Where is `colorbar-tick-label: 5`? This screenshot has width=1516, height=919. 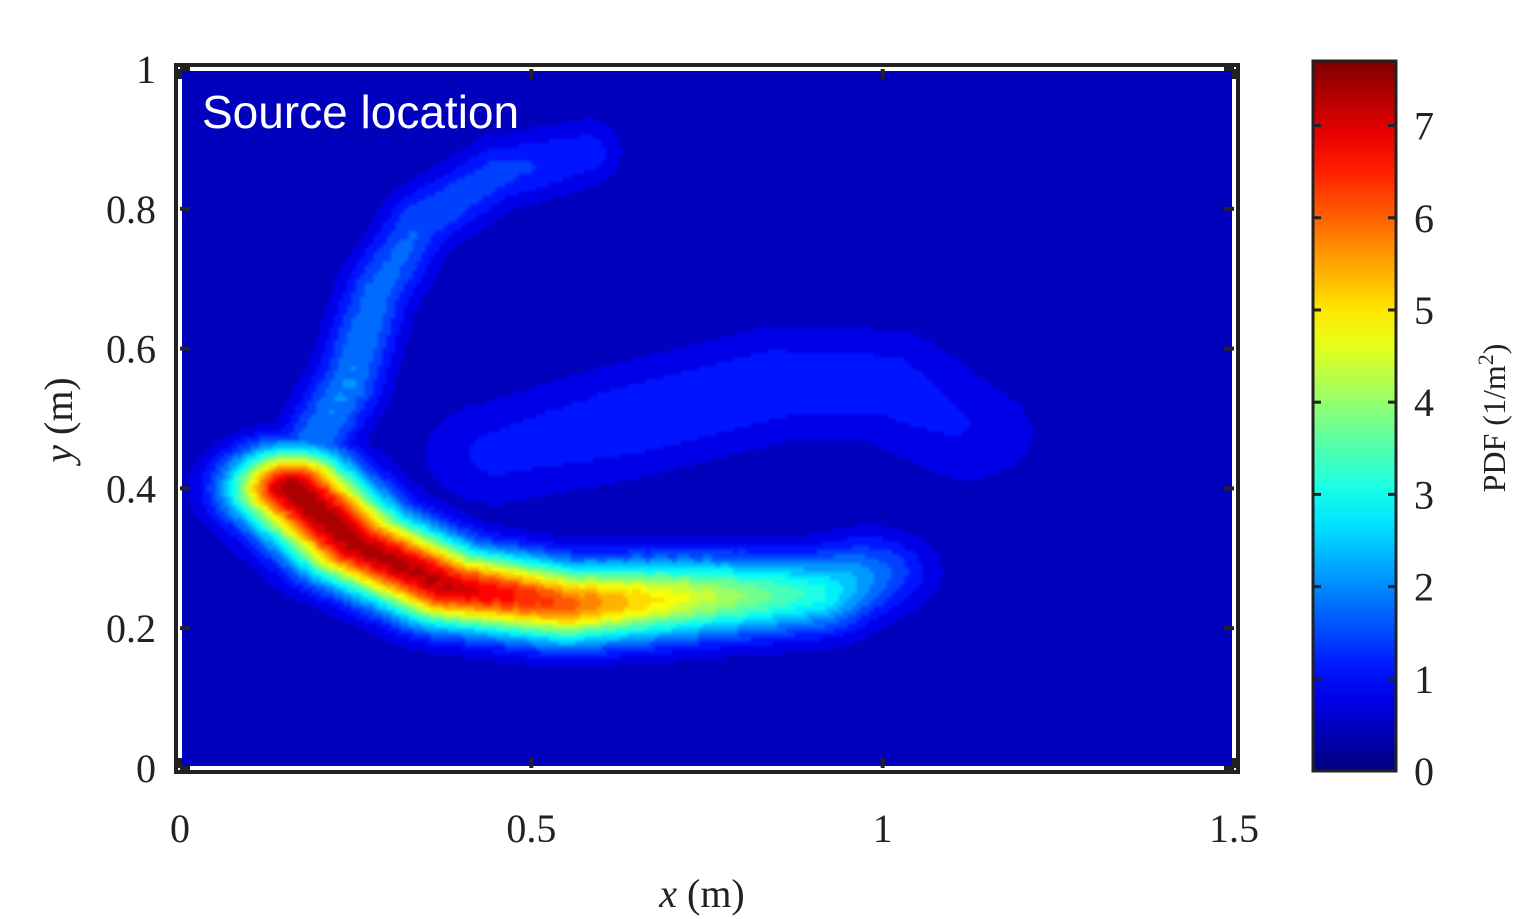
colorbar-tick-label: 5 is located at coordinates (1424, 310).